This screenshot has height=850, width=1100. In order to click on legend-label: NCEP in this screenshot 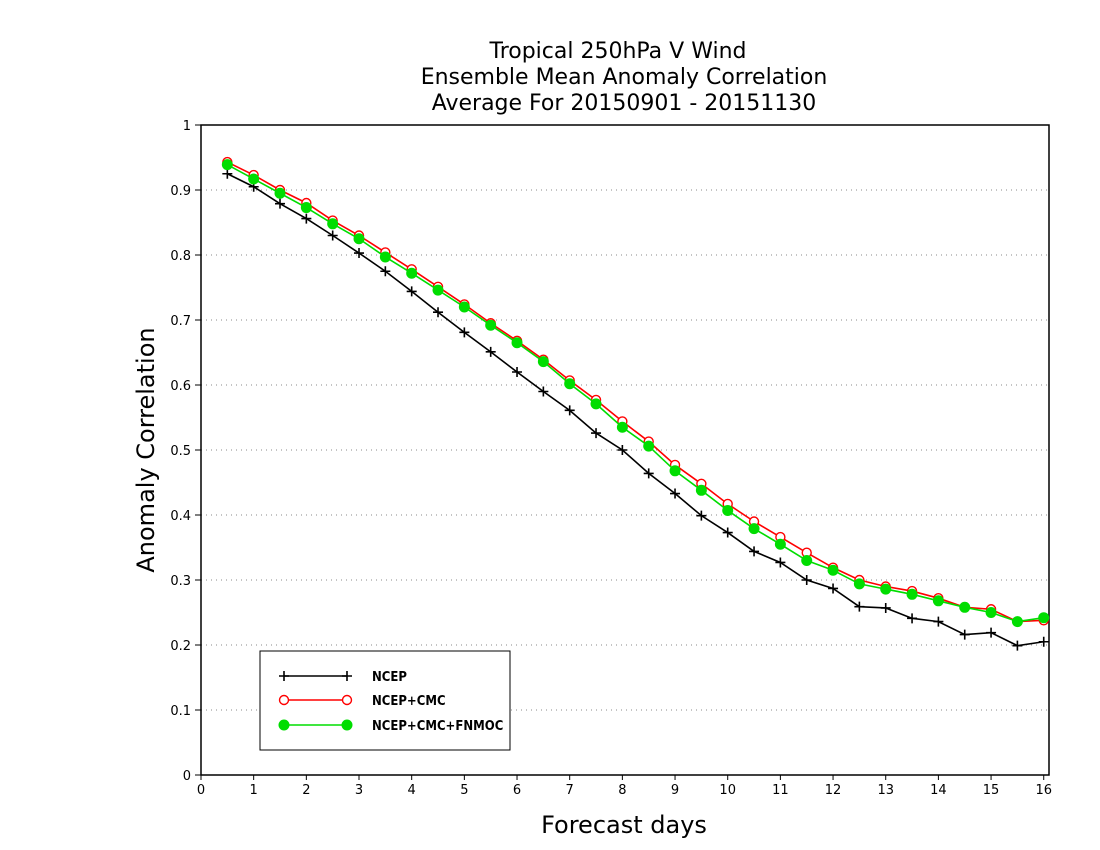, I will do `click(389, 677)`.